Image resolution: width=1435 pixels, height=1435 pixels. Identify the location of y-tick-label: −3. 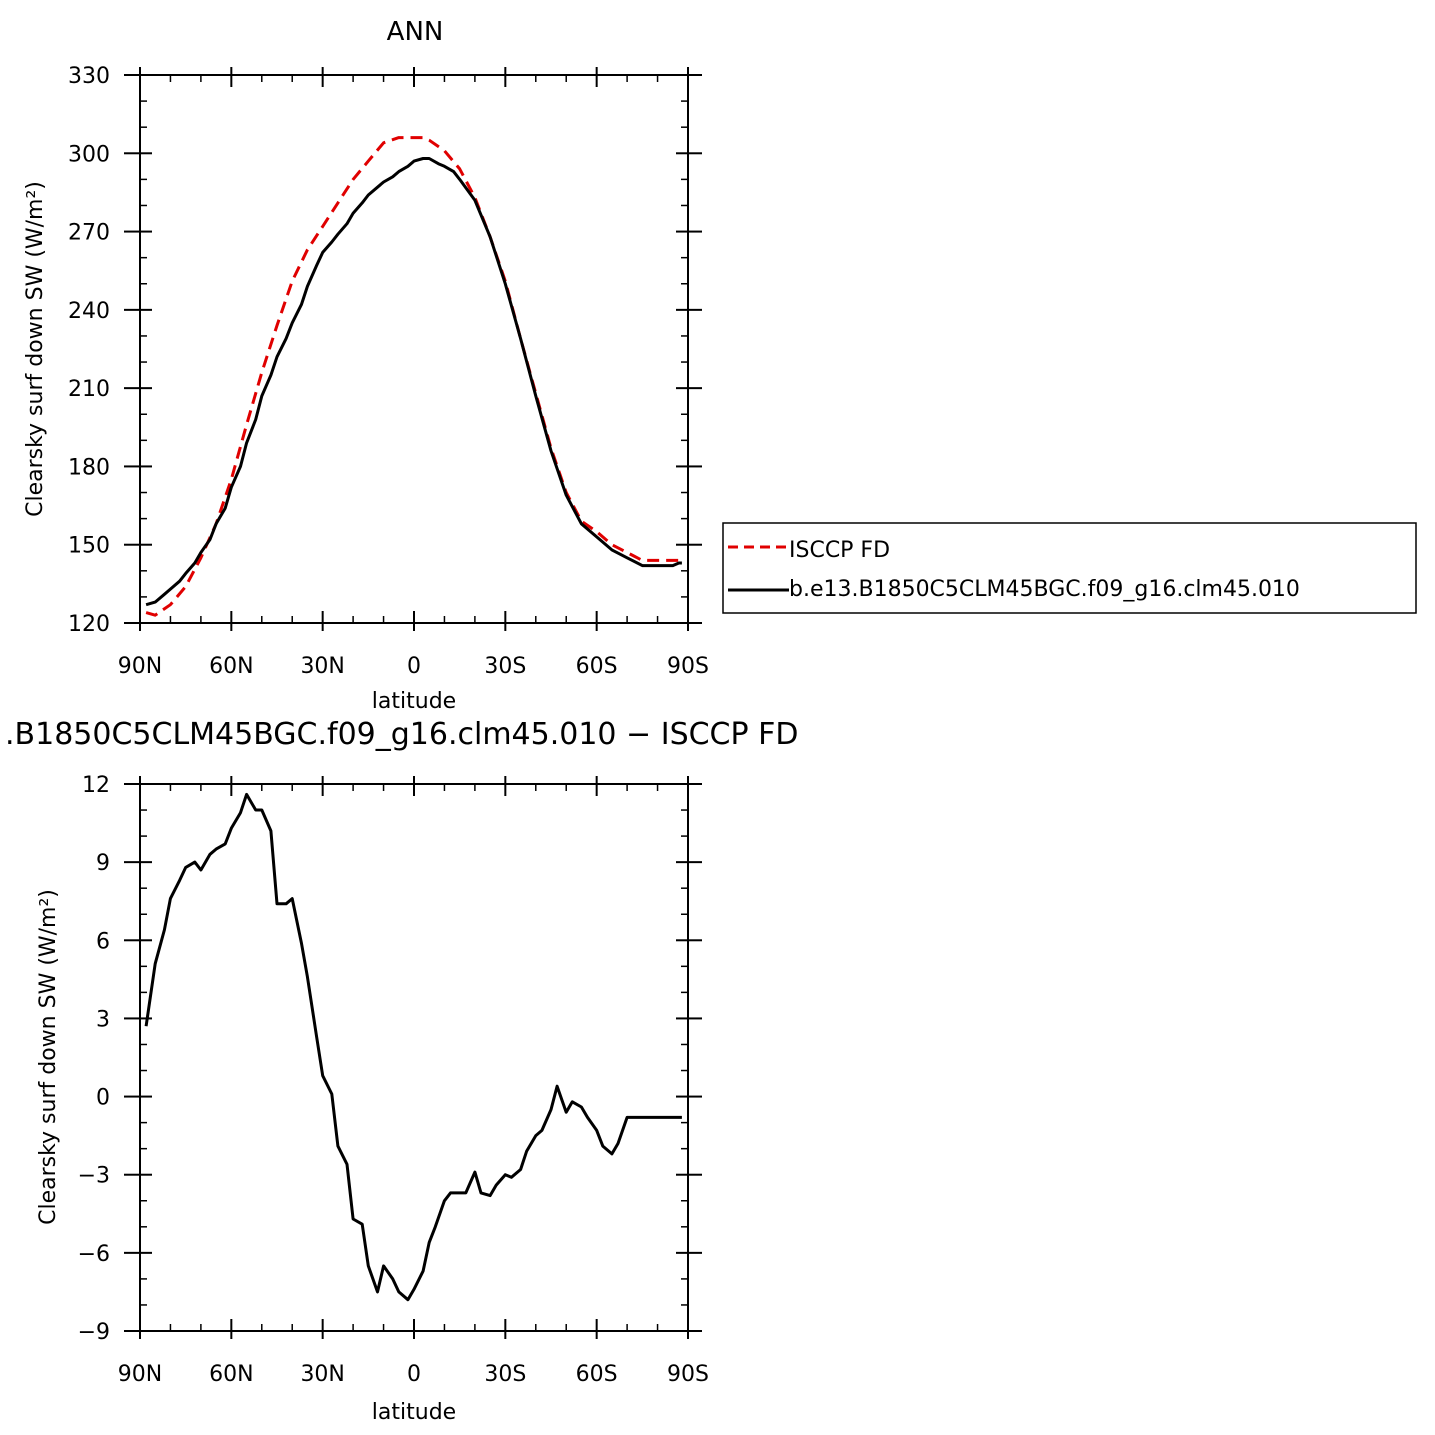
(94, 1176).